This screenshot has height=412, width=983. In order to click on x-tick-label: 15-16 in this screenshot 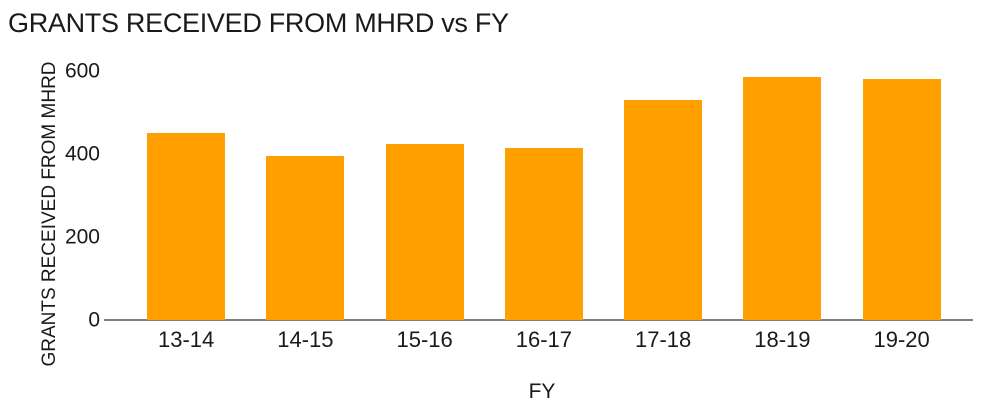, I will do `click(424, 339)`.